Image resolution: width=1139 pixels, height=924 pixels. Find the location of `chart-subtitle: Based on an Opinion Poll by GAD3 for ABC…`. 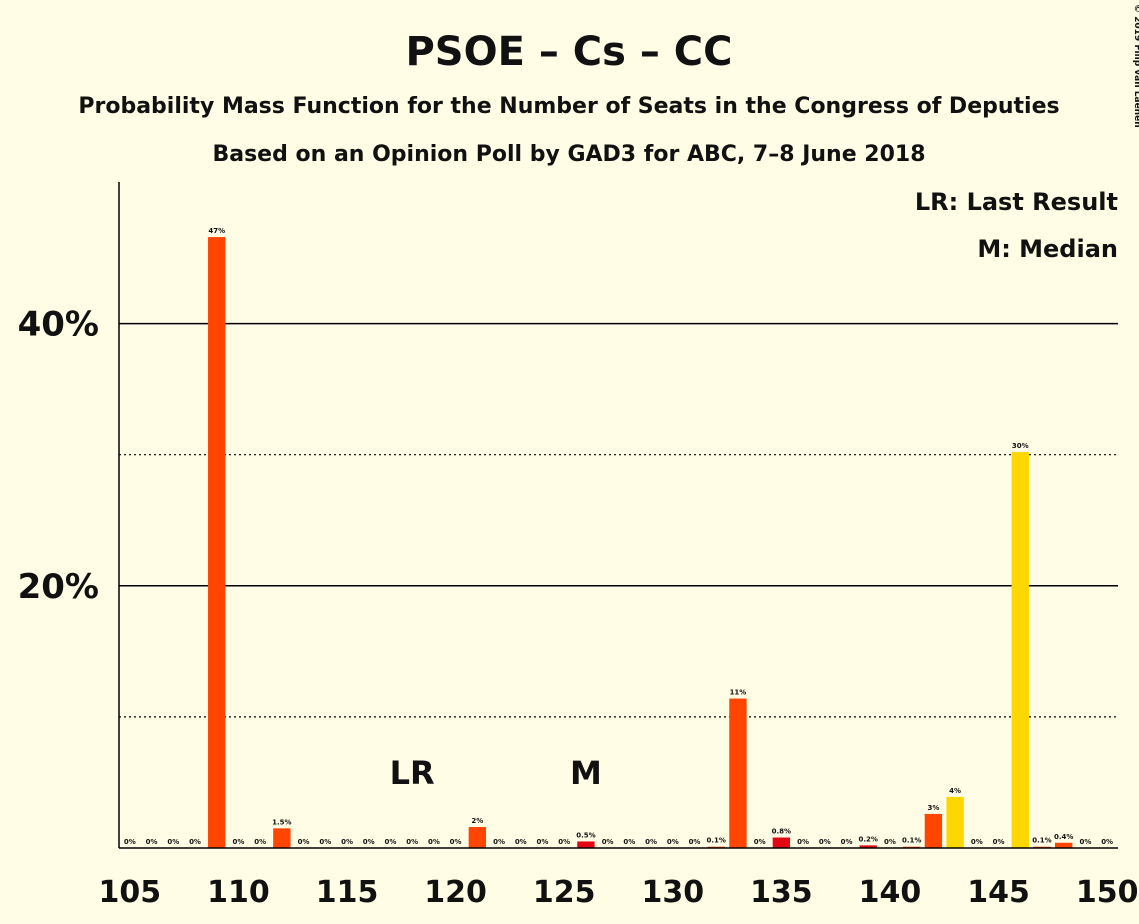

chart-subtitle: Based on an Opinion Poll by GAD3 for ABC… is located at coordinates (568, 154).